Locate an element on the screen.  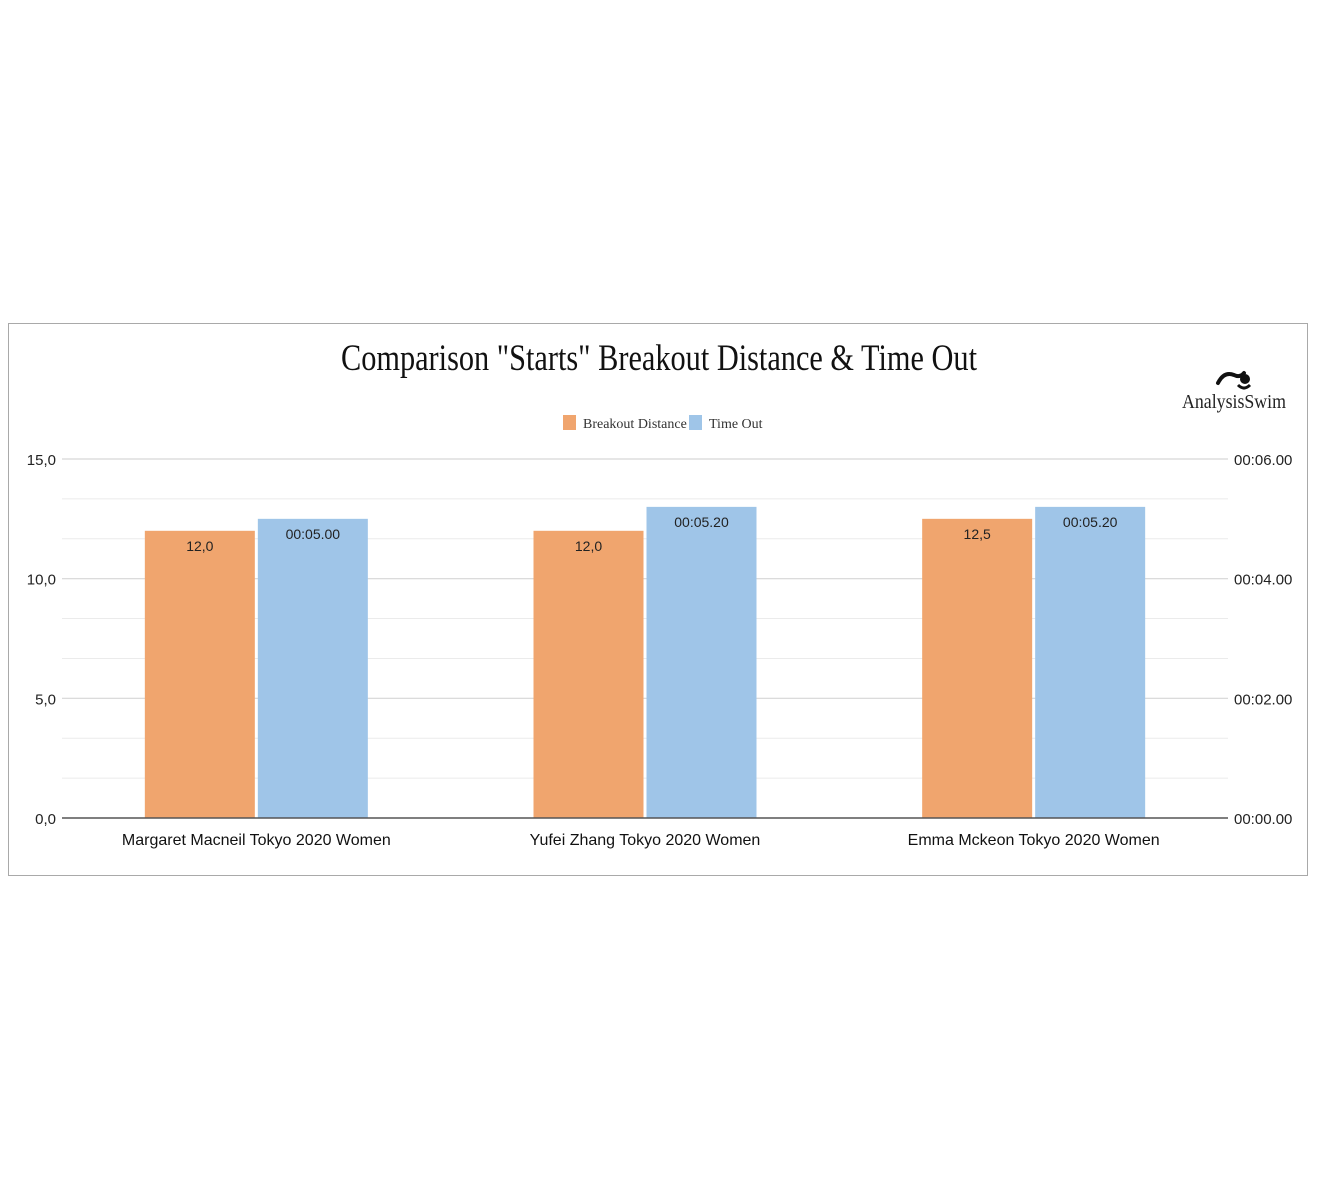
category-label: Emma Mckeon Tokyo 2020 Women is located at coordinates (1034, 840).